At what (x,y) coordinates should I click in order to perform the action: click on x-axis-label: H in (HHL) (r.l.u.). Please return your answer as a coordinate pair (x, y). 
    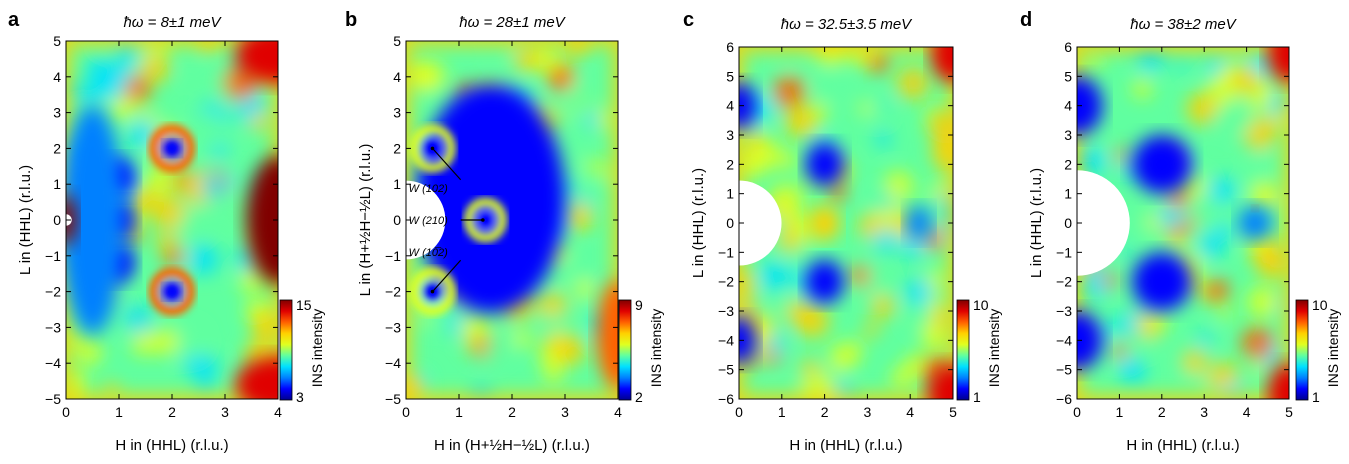
    Looking at the image, I should click on (171, 445).